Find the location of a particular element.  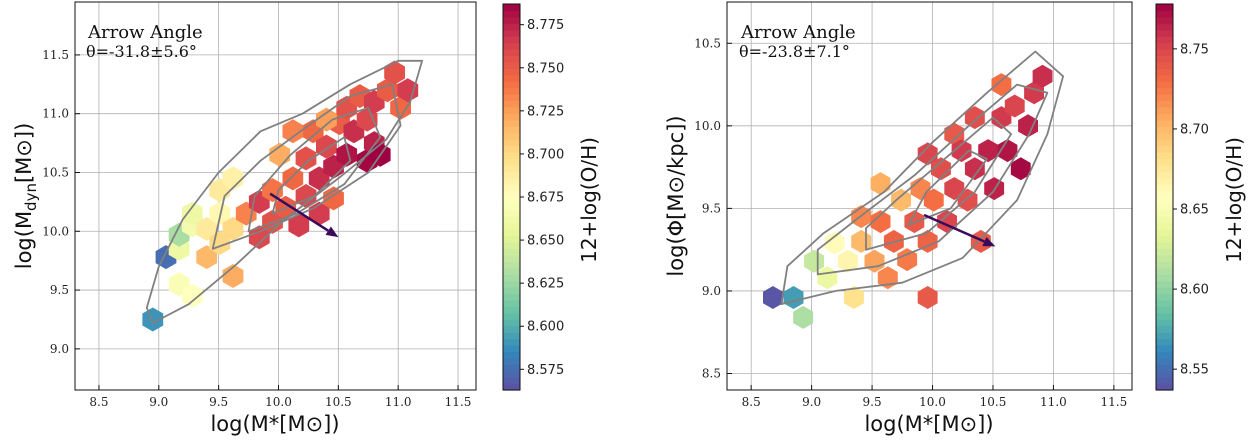

left-ylabel: log(Mdyn[M⊙]) is located at coordinates (26, 196).